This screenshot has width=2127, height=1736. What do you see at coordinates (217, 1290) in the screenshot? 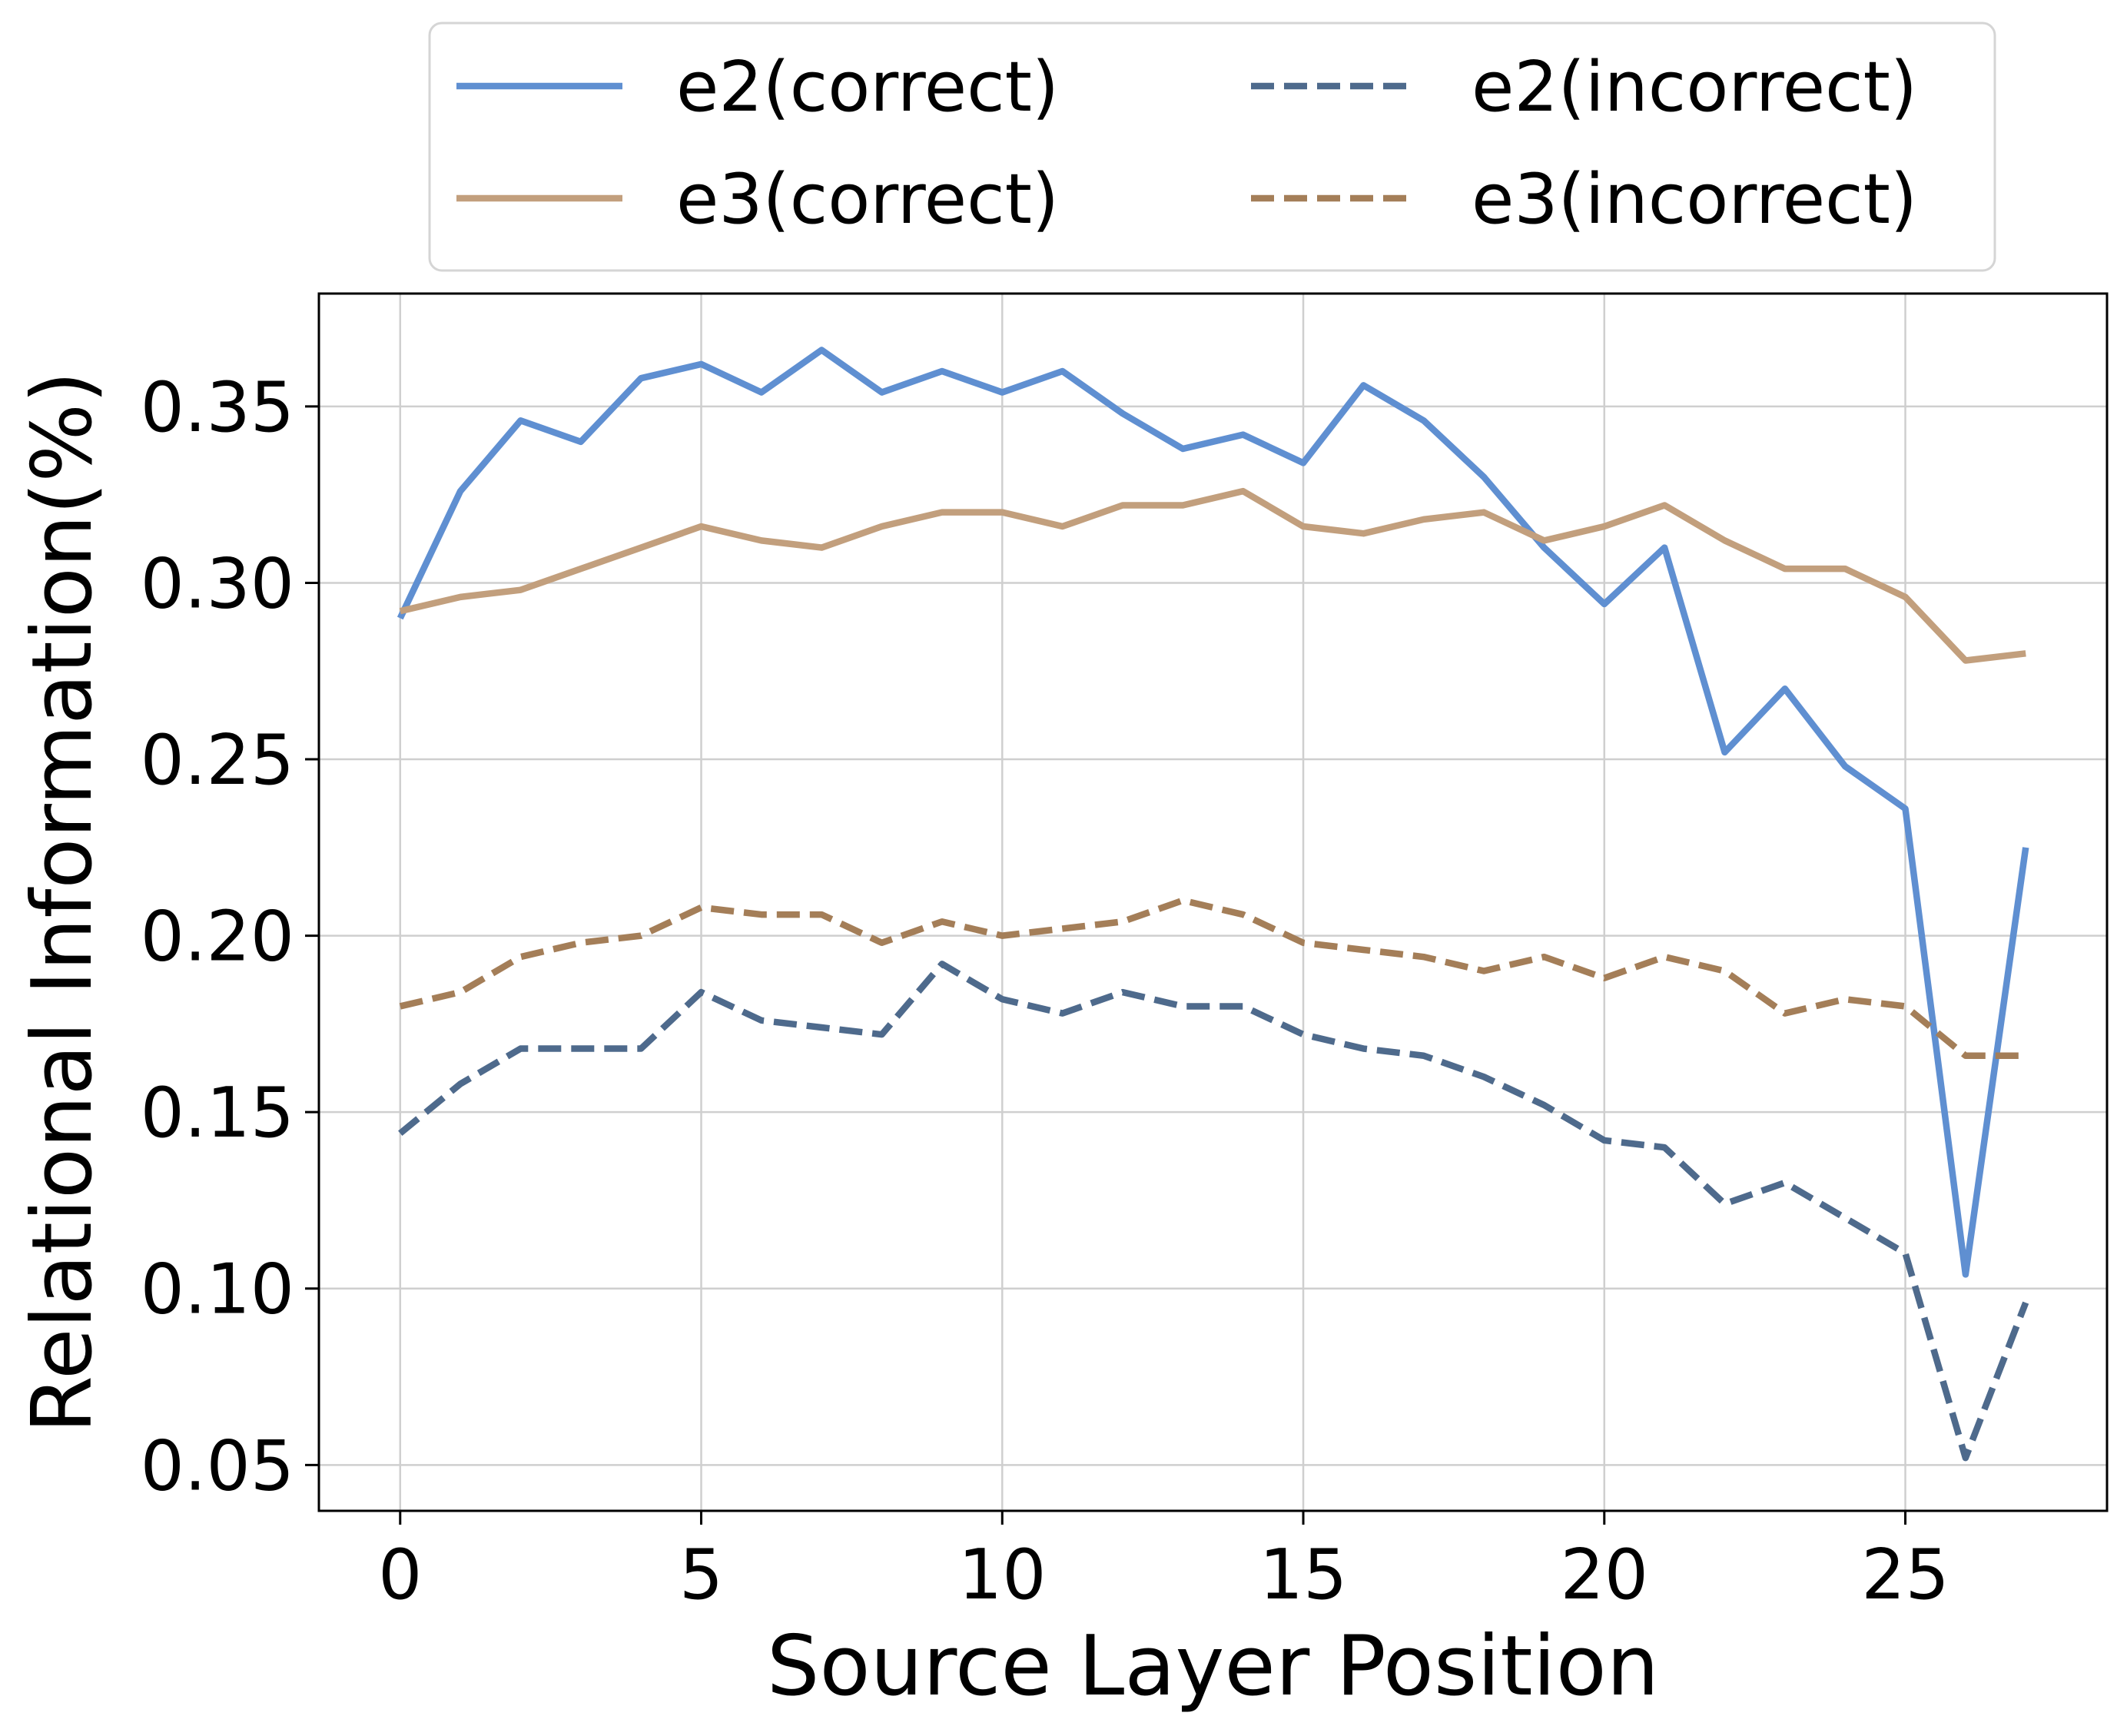
I see `y-tick-label: 0.10` at bounding box center [217, 1290].